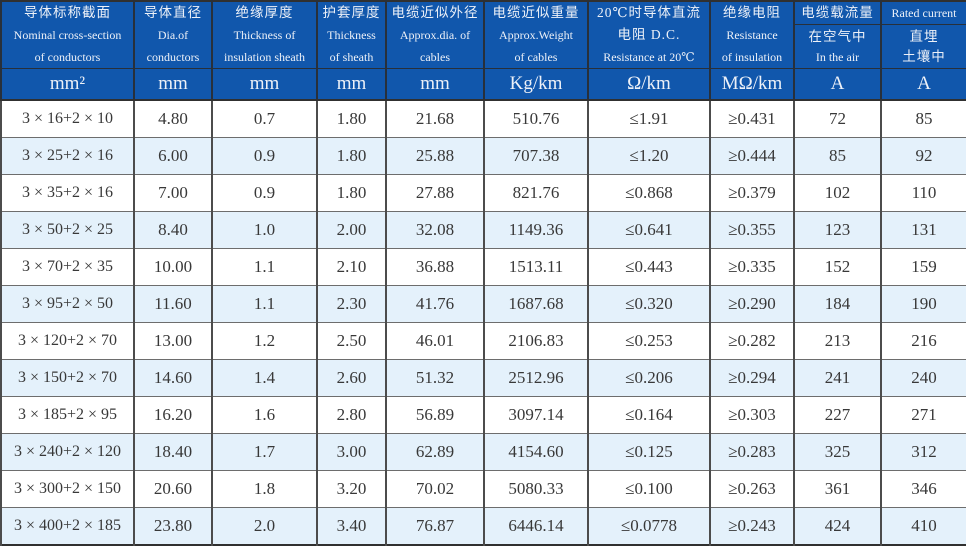 This screenshot has width=966, height=547. What do you see at coordinates (649, 118) in the screenshot?
I see `cell-dc-resistance: ≤1.91` at bounding box center [649, 118].